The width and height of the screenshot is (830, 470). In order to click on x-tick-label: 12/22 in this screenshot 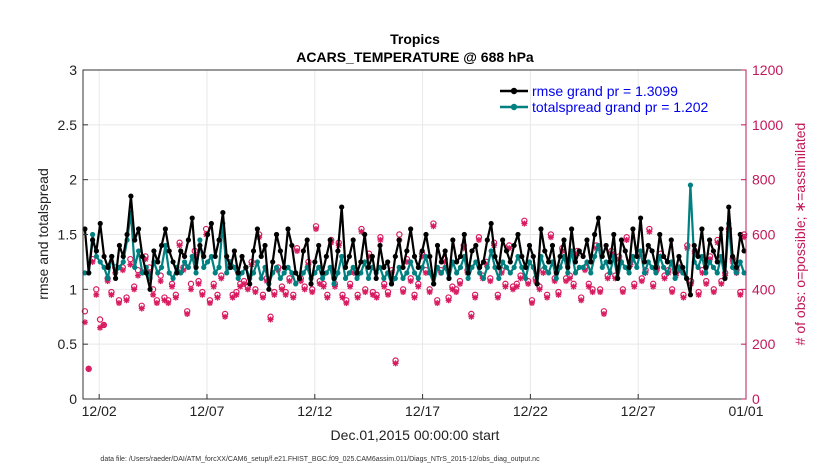, I will do `click(530, 411)`.